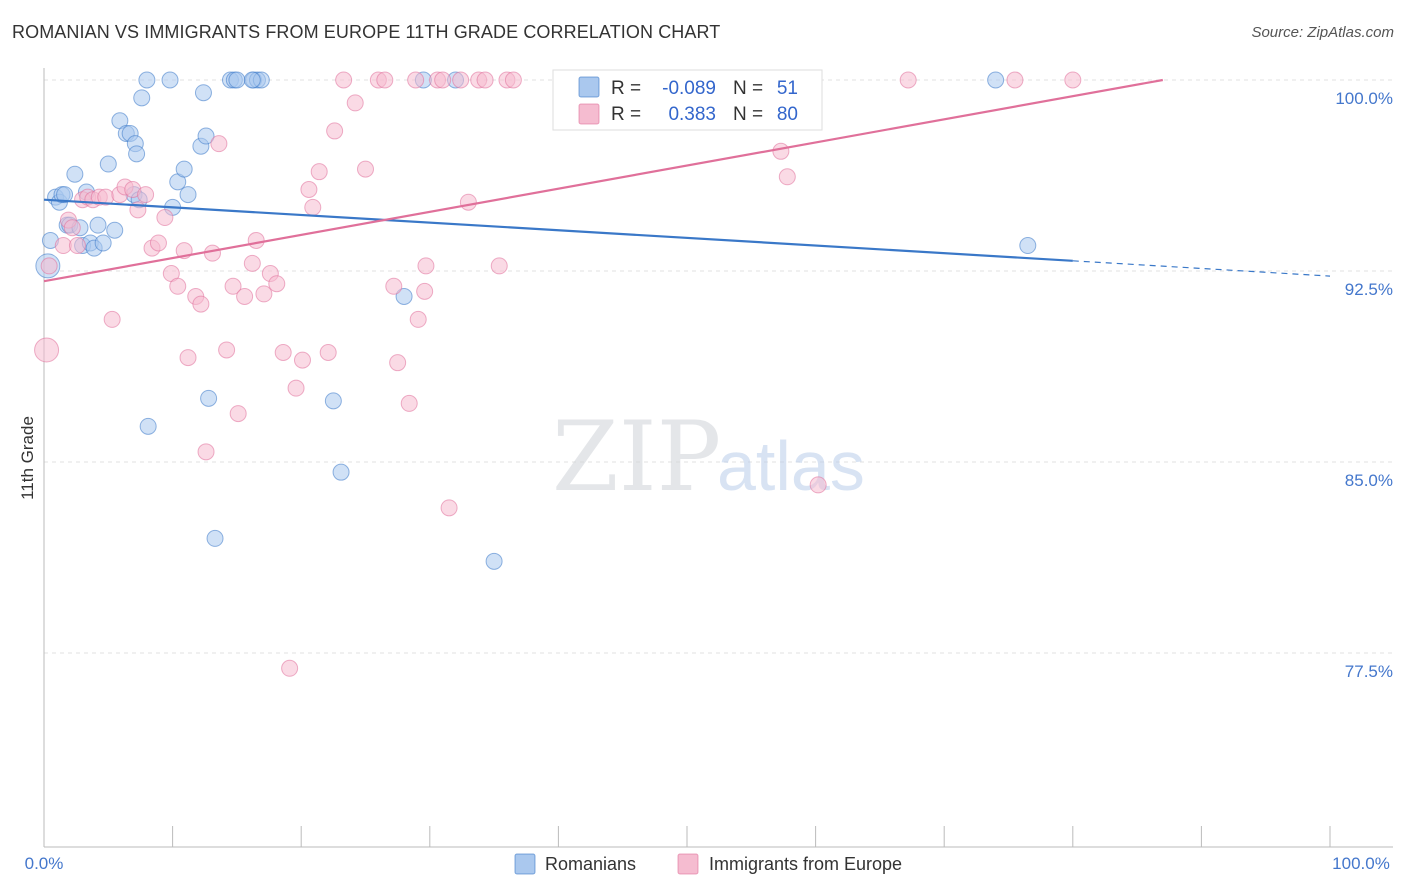 The width and height of the screenshot is (1406, 892). Describe the element at coordinates (1369, 671) in the screenshot. I see `y-tick-label: 77.5%` at that location.